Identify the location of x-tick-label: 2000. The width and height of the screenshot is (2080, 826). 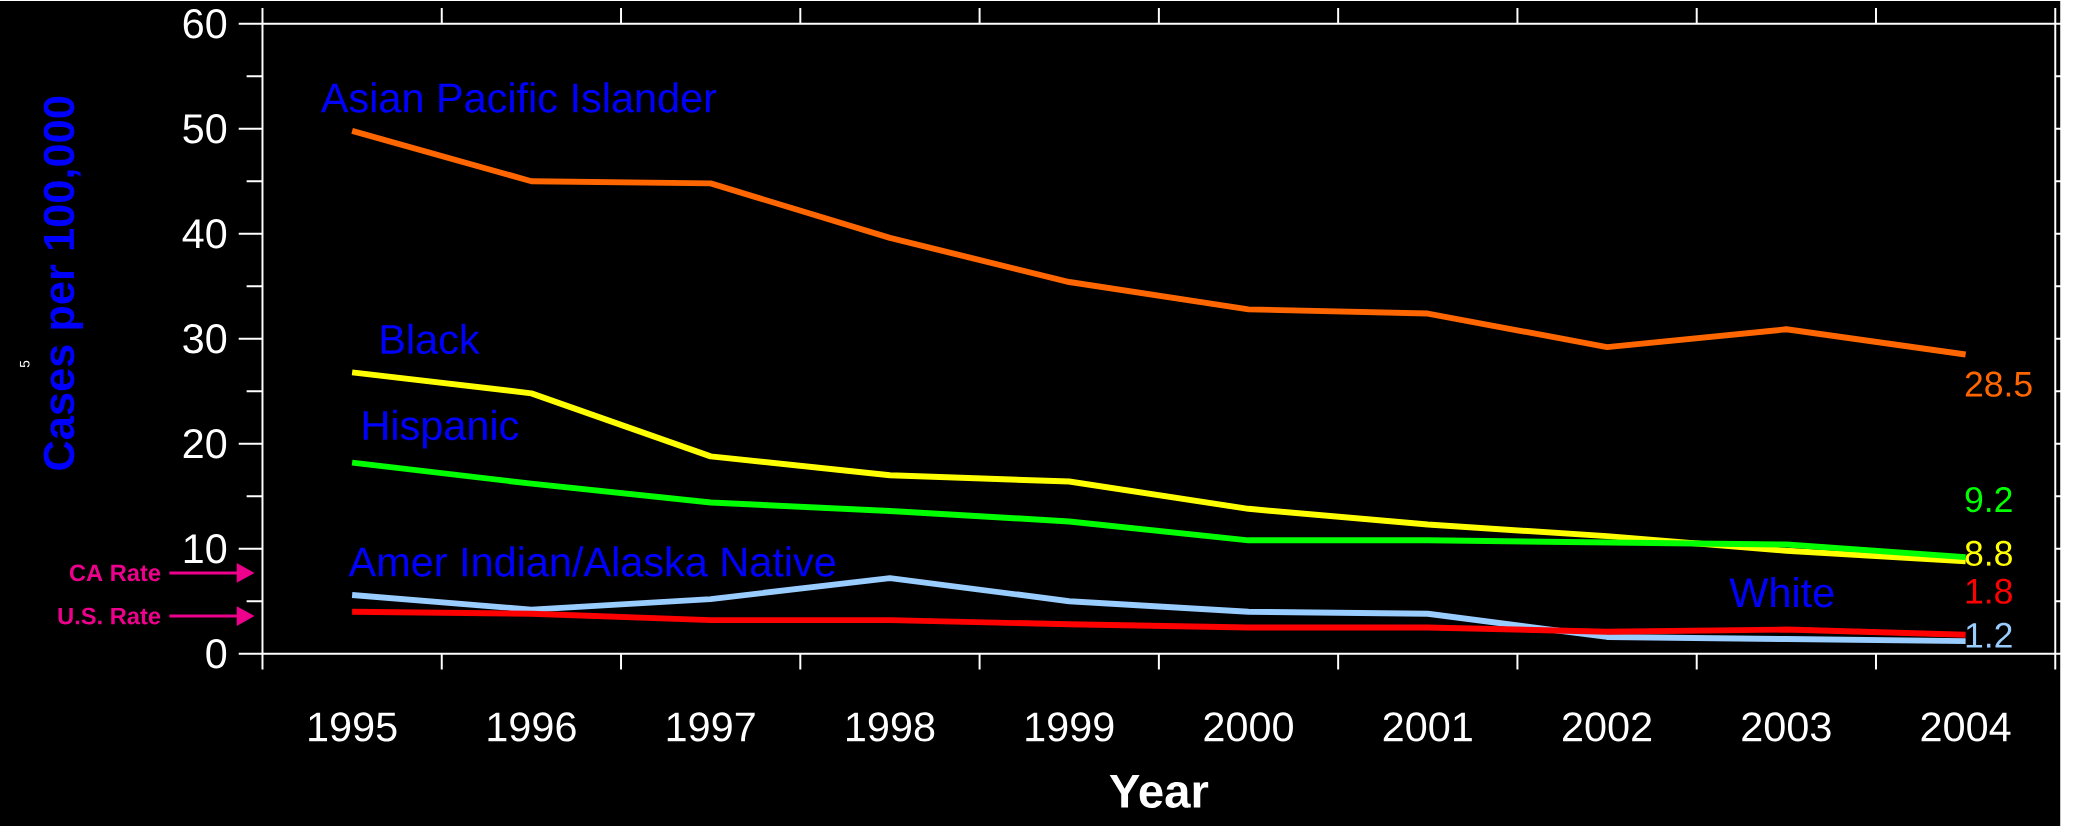
(1248, 727).